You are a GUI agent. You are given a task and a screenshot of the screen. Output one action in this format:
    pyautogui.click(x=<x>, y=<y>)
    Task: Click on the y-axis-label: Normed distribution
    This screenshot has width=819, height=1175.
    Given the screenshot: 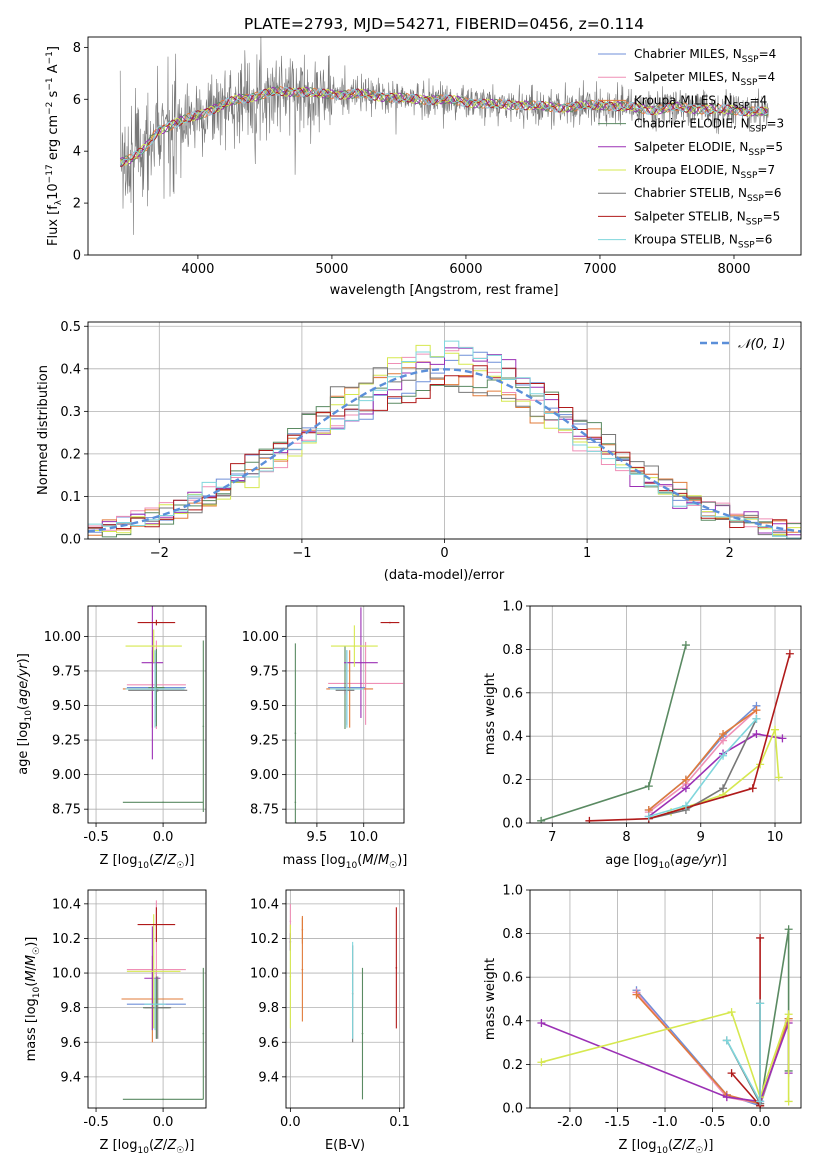 What is the action you would take?
    pyautogui.click(x=43, y=430)
    